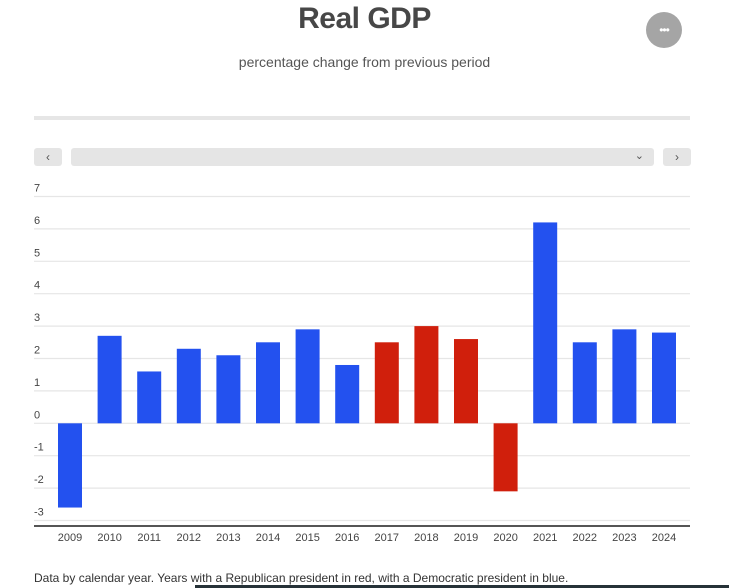 This screenshot has height=588, width=729. I want to click on bottom-bar, so click(462, 586).